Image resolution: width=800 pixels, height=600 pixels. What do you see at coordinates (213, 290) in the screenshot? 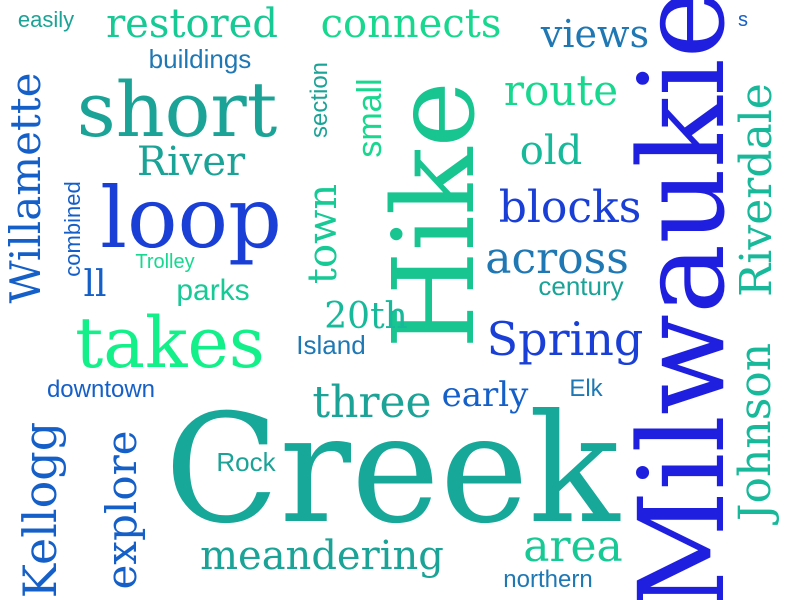
I see `word-parks: parks` at bounding box center [213, 290].